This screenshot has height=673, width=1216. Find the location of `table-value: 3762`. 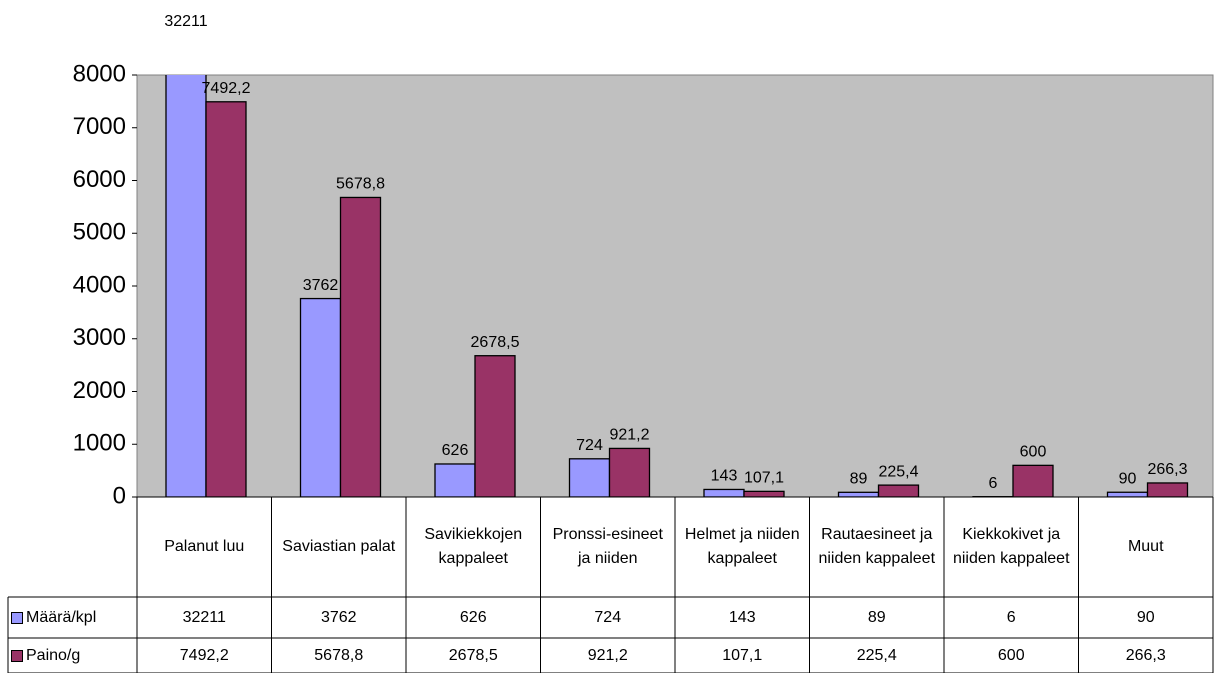

table-value: 3762 is located at coordinates (338, 617).